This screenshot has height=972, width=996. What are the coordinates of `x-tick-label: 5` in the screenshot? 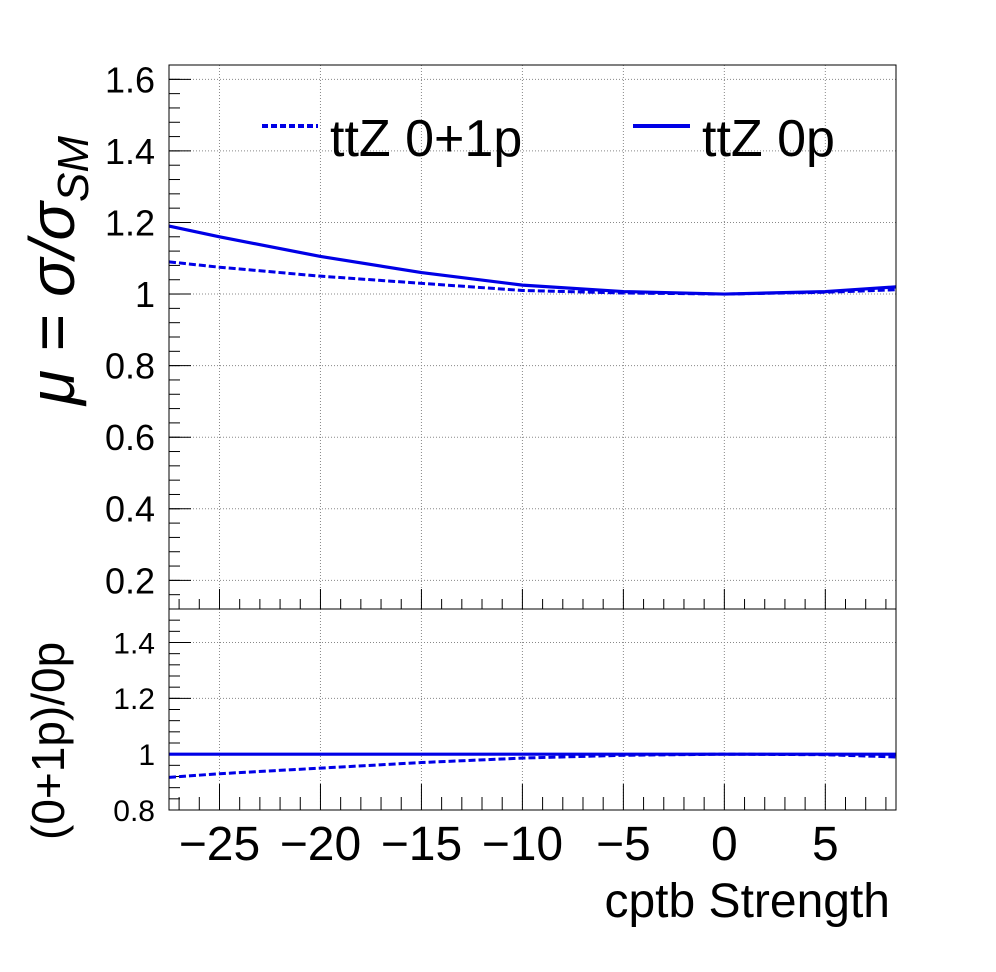 It's located at (825, 844).